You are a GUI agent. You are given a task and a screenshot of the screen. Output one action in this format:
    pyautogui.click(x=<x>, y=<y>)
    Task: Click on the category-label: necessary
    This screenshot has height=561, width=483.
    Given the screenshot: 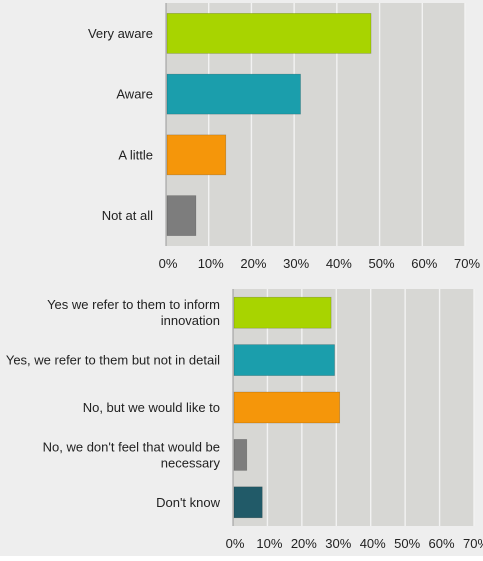 What is the action you would take?
    pyautogui.click(x=191, y=462)
    